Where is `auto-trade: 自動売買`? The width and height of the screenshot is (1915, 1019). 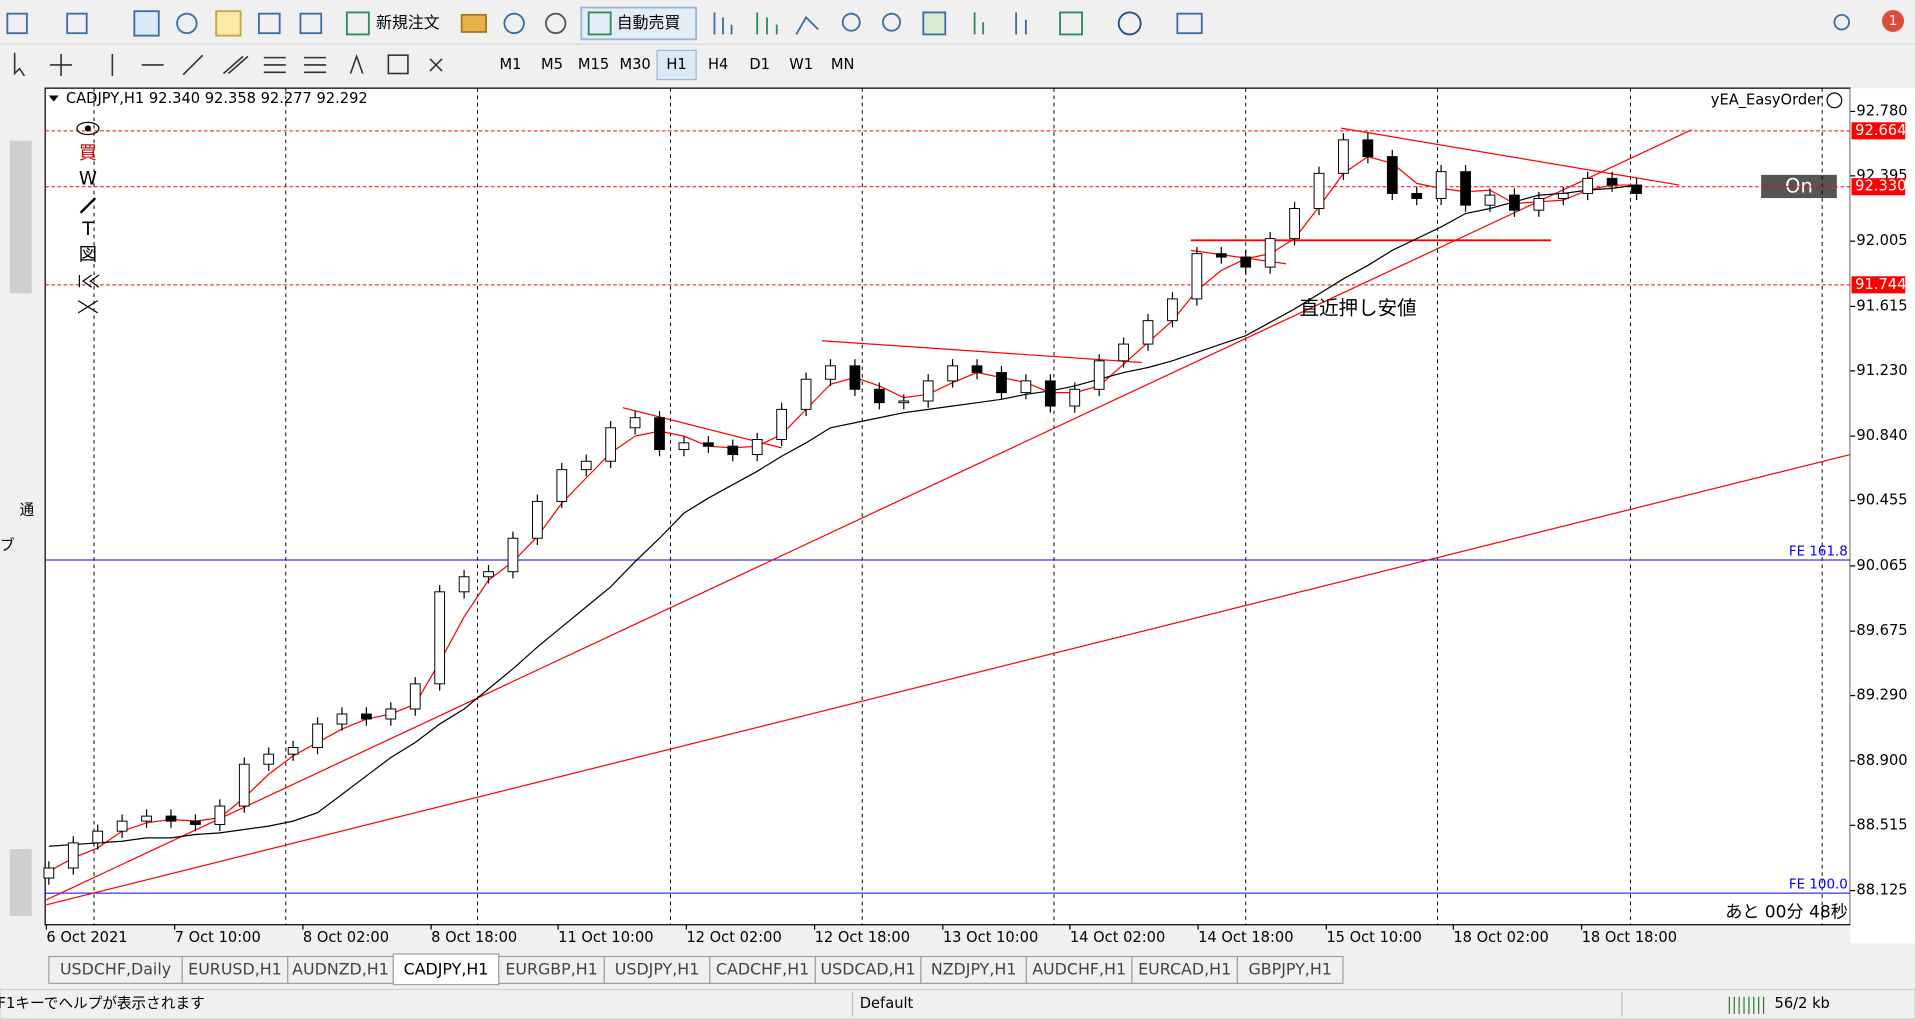
auto-trade: 自動売買 is located at coordinates (649, 22).